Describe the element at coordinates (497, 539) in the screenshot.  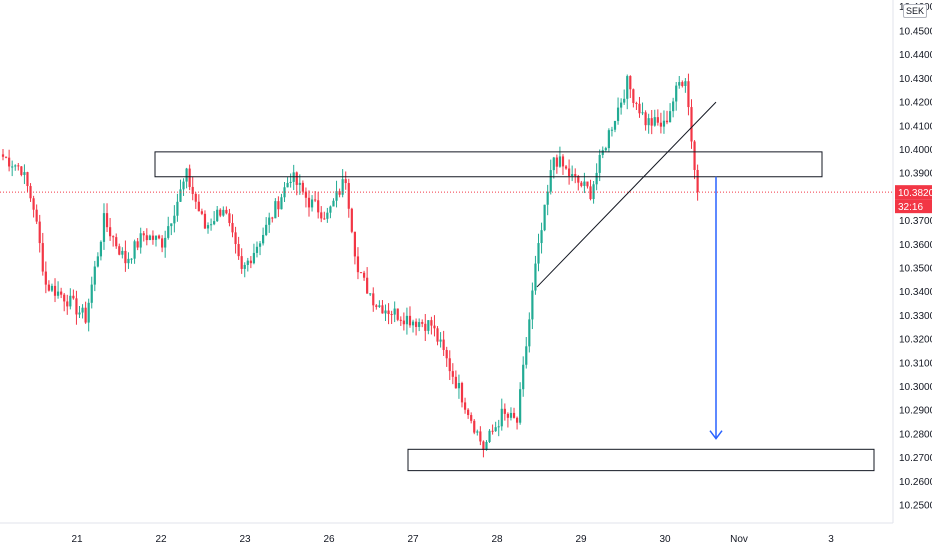
I see `x-tick-label: 28` at that location.